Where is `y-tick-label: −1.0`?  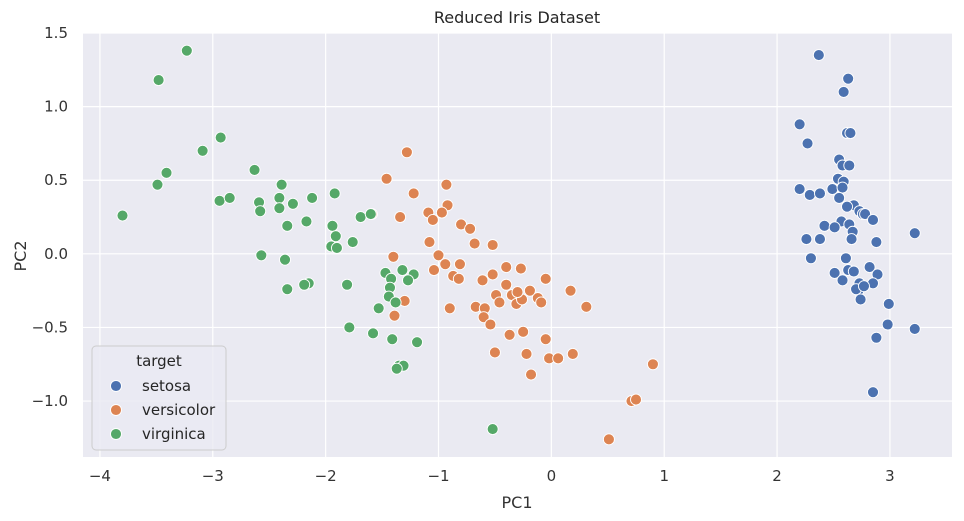
y-tick-label: −1.0 is located at coordinates (50, 401).